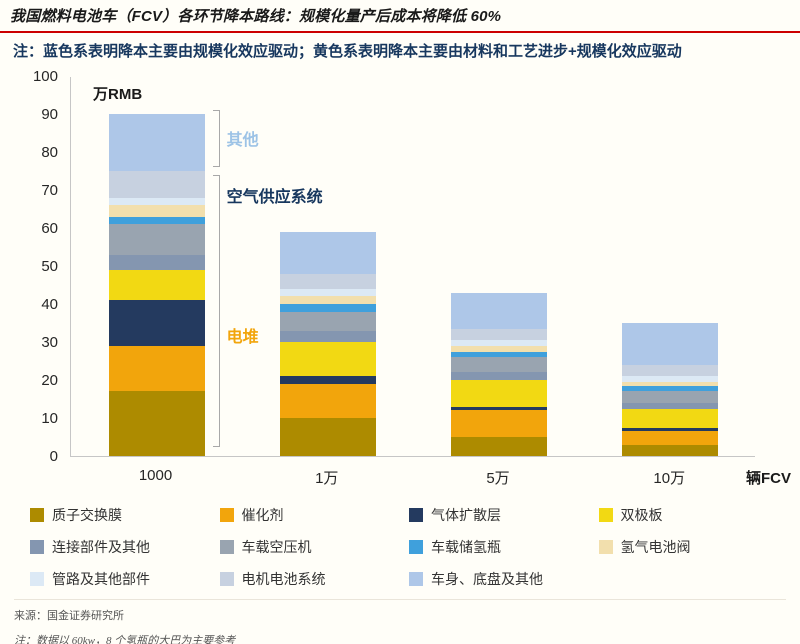  Describe the element at coordinates (49, 380) in the screenshot. I see `y-tick-label: 20` at that location.